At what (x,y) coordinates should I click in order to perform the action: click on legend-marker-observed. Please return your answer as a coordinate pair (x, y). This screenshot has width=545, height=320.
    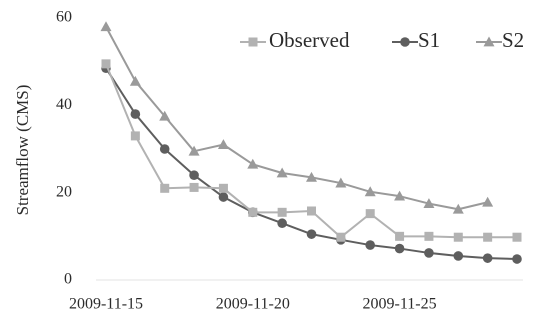
    Looking at the image, I should click on (253, 42).